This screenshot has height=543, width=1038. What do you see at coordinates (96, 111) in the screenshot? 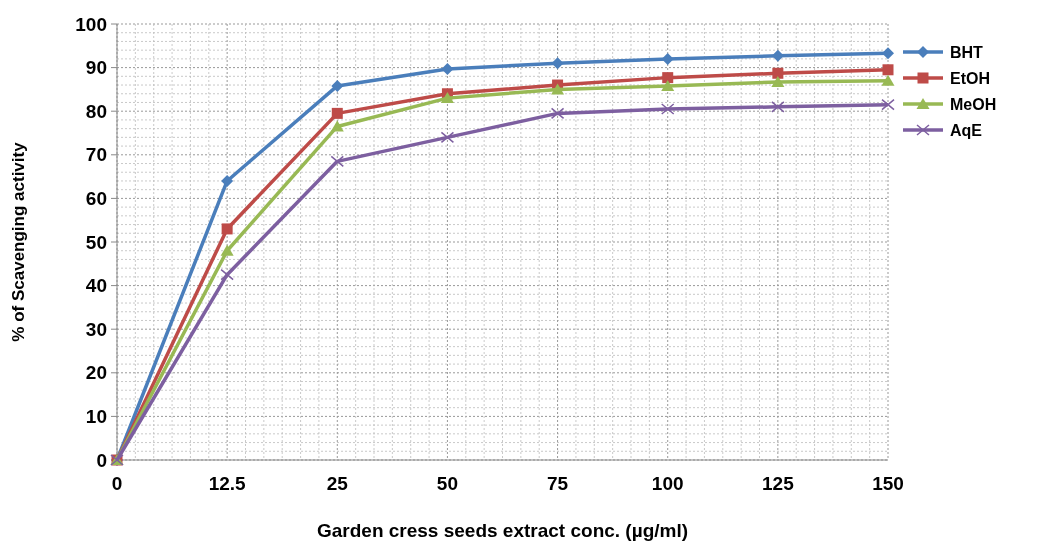
I see `y-tick-label: 80` at bounding box center [96, 111].